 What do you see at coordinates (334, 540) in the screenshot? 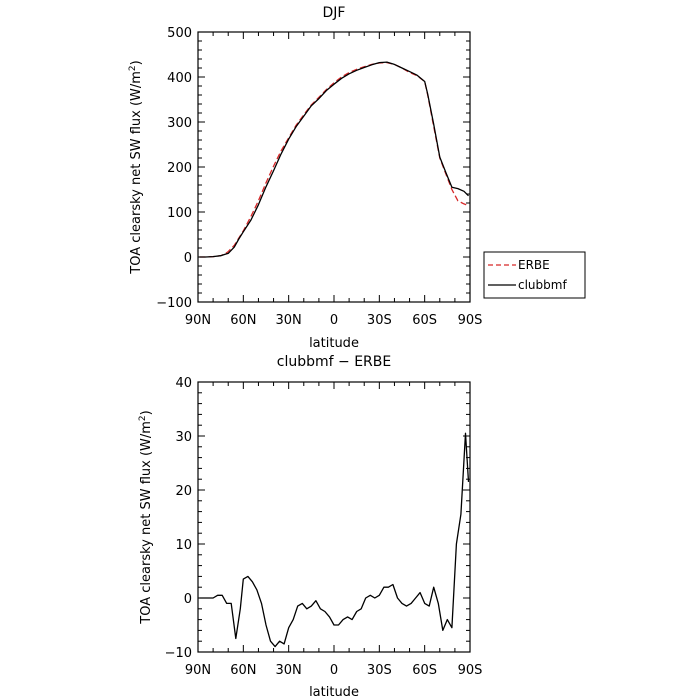
I see `series-line-difference` at bounding box center [334, 540].